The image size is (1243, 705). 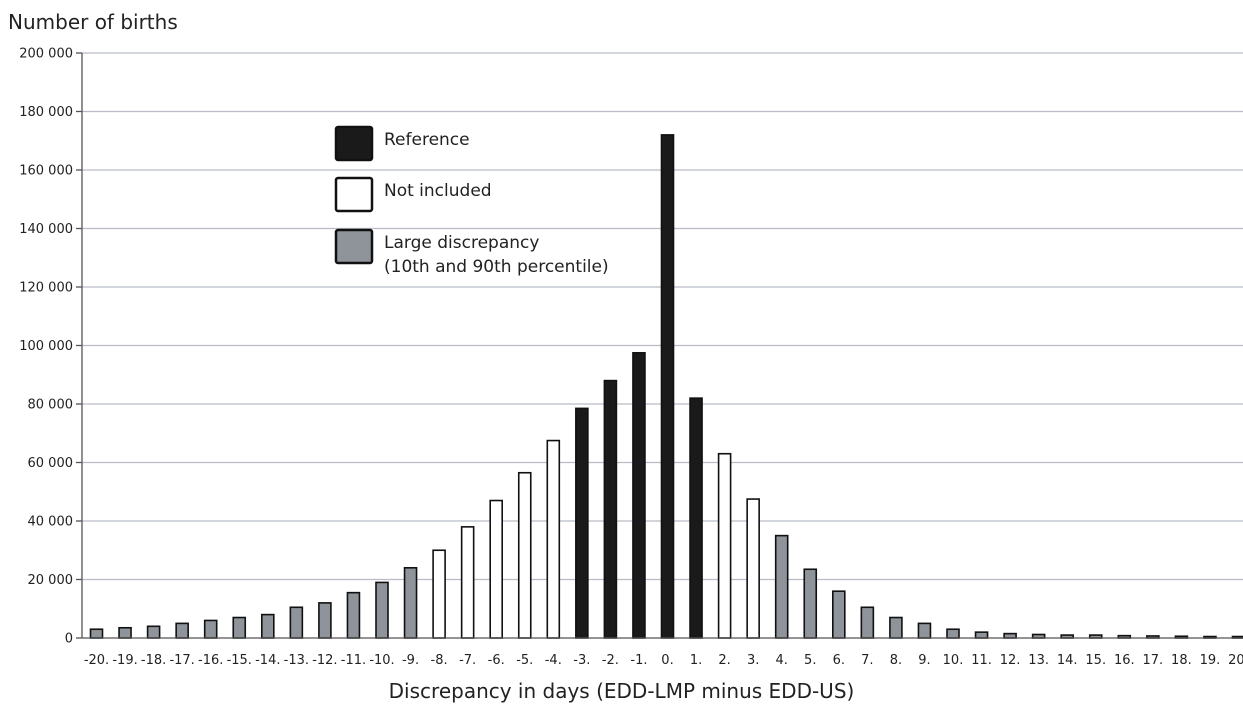 What do you see at coordinates (839, 660) in the screenshot?
I see `x-tick-label: 6.` at bounding box center [839, 660].